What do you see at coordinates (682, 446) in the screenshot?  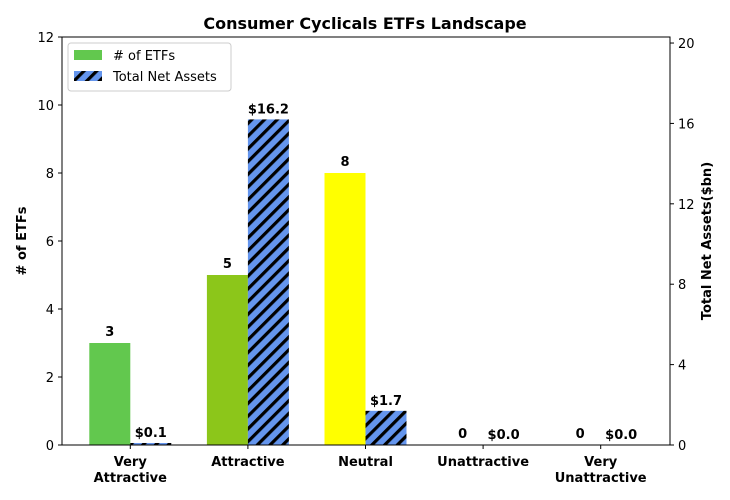 I see `right-tick-label: 0` at bounding box center [682, 446].